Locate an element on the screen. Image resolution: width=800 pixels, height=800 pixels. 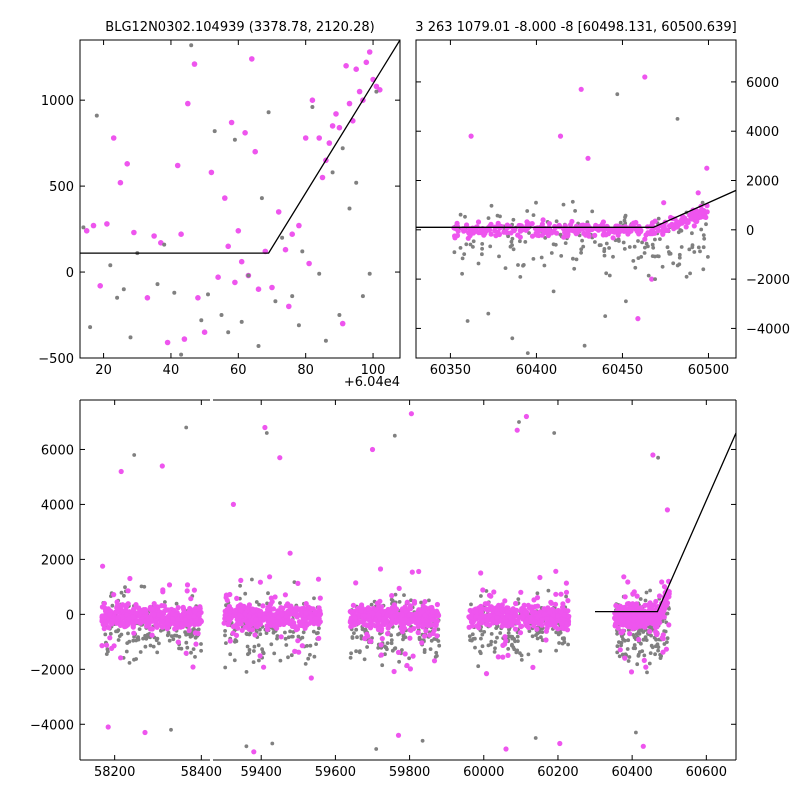
x-tick-label: 60400 is located at coordinates (536, 370).